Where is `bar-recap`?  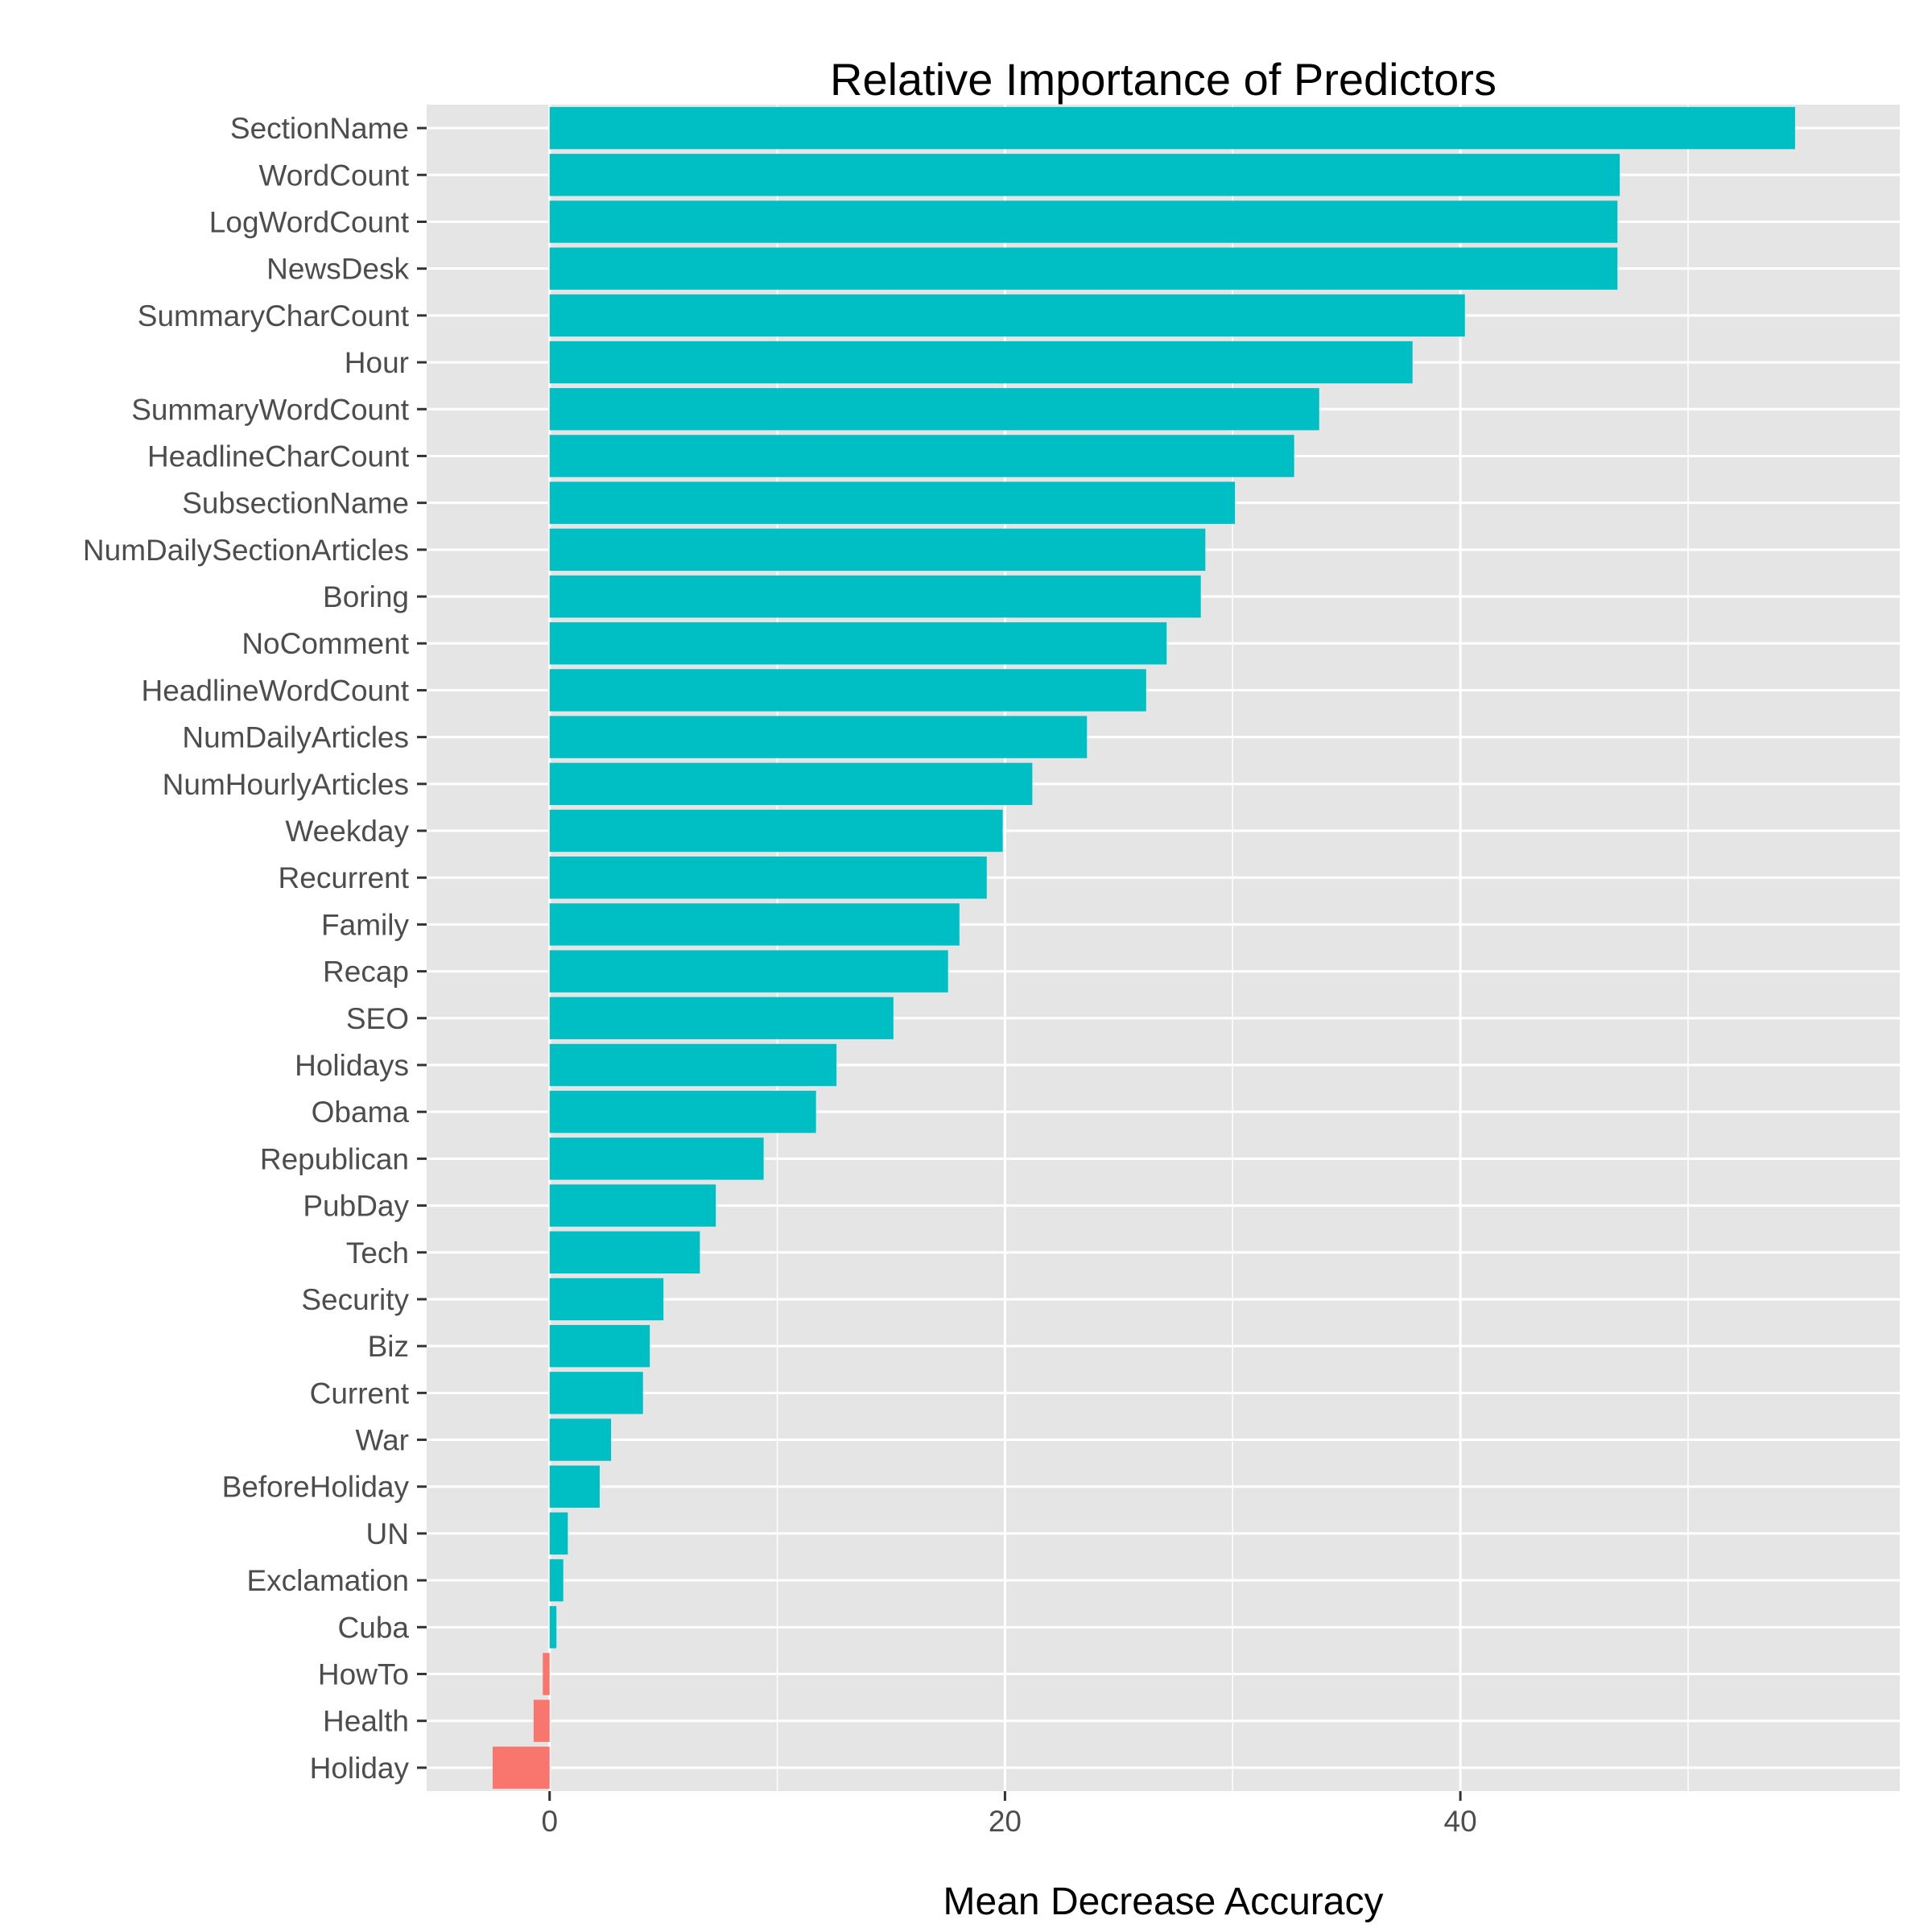
bar-recap is located at coordinates (748, 971).